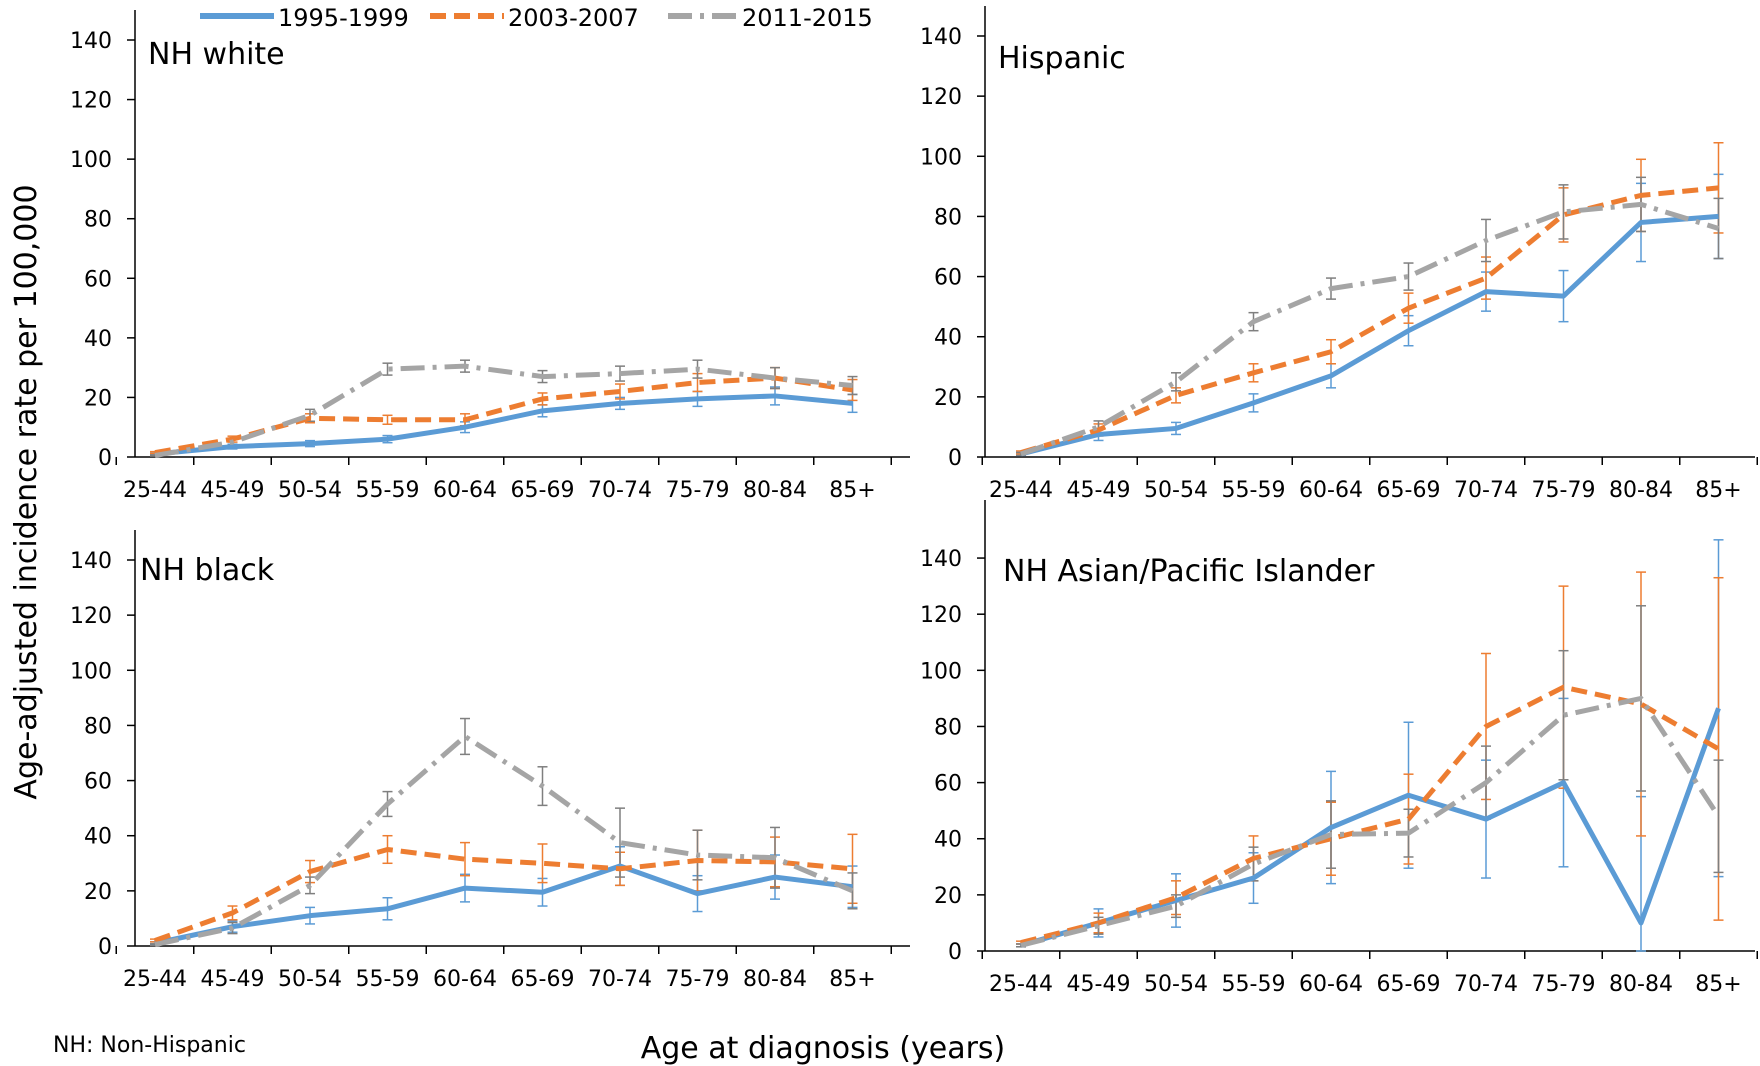 This screenshot has height=1066, width=1760. What do you see at coordinates (216, 54) in the screenshot?
I see `panel-title: NH white` at bounding box center [216, 54].